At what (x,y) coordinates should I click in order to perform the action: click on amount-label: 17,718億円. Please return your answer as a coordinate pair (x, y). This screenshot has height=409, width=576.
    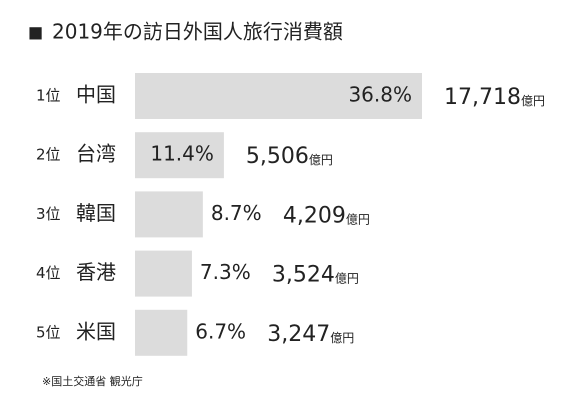
    Looking at the image, I should click on (494, 97).